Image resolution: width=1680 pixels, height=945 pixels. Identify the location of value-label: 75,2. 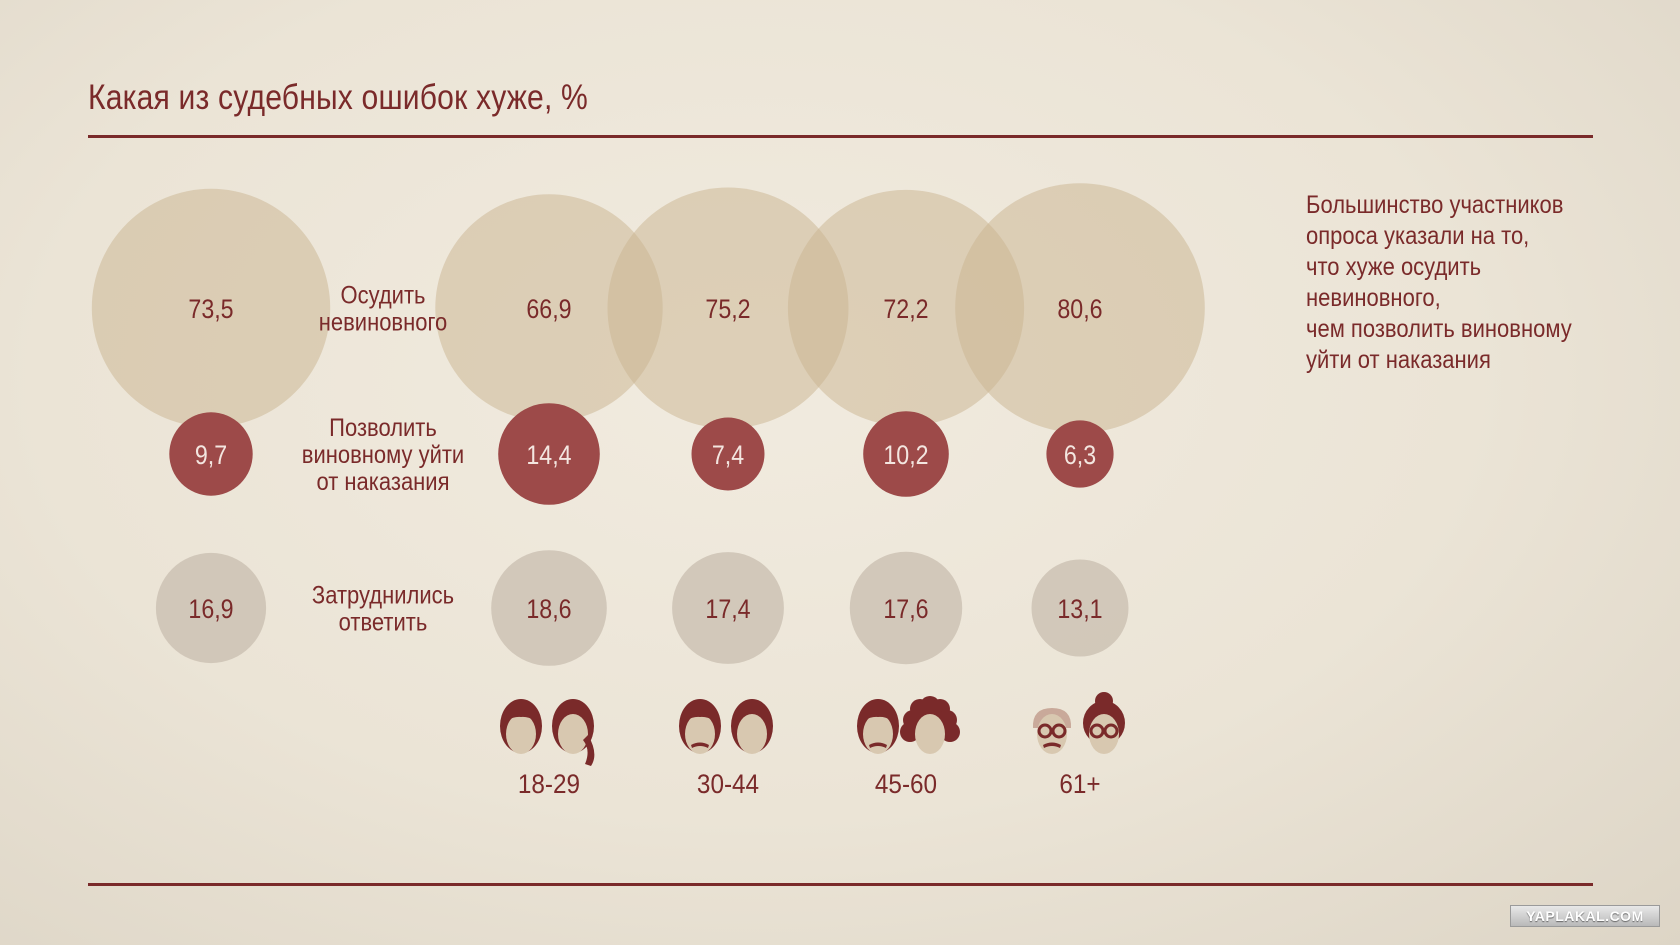
(727, 309).